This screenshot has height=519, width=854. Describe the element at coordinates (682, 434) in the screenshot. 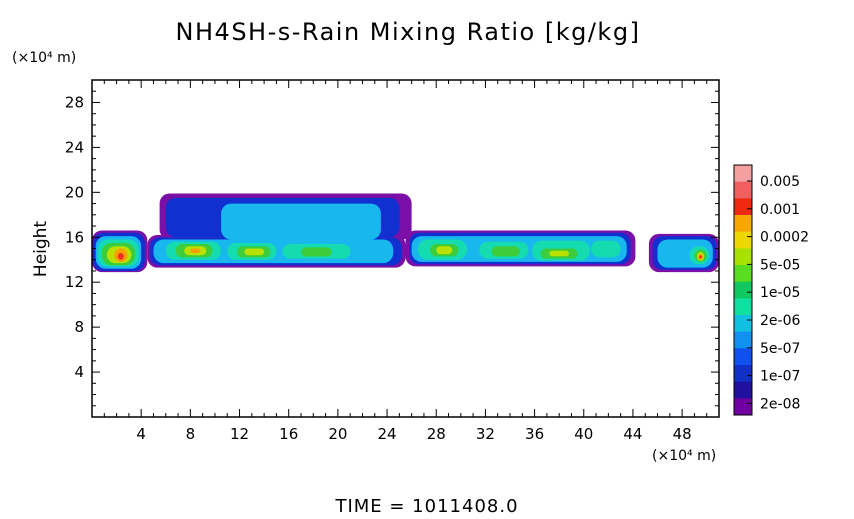

I see `x-tick-label: 48` at that location.